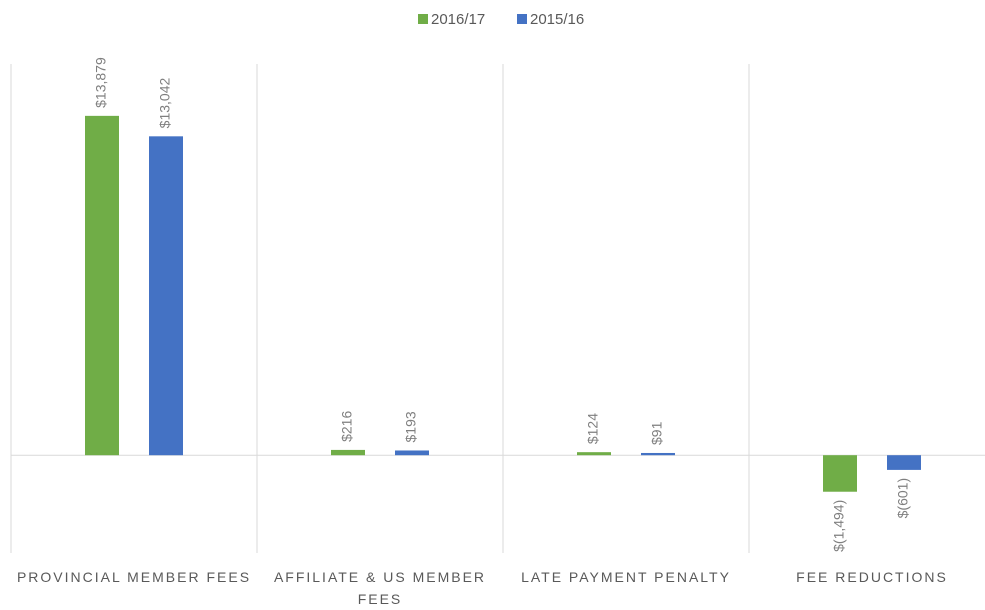 This screenshot has height=610, width=985. I want to click on data-label: $124, so click(593, 428).